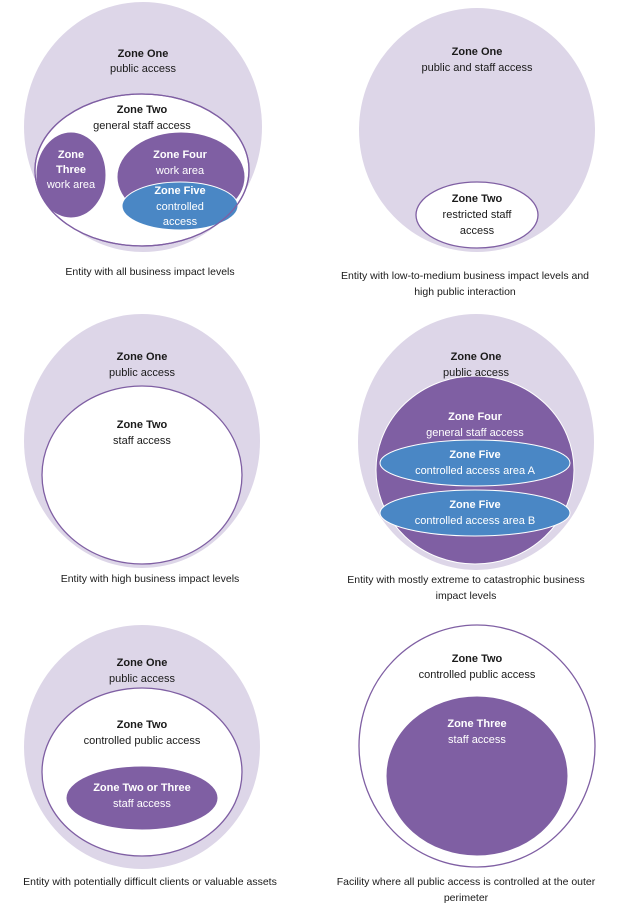 This screenshot has width=637, height=913. Describe the element at coordinates (475, 521) in the screenshot. I see `zone-five-b-subtitle: controlled access area B` at that location.